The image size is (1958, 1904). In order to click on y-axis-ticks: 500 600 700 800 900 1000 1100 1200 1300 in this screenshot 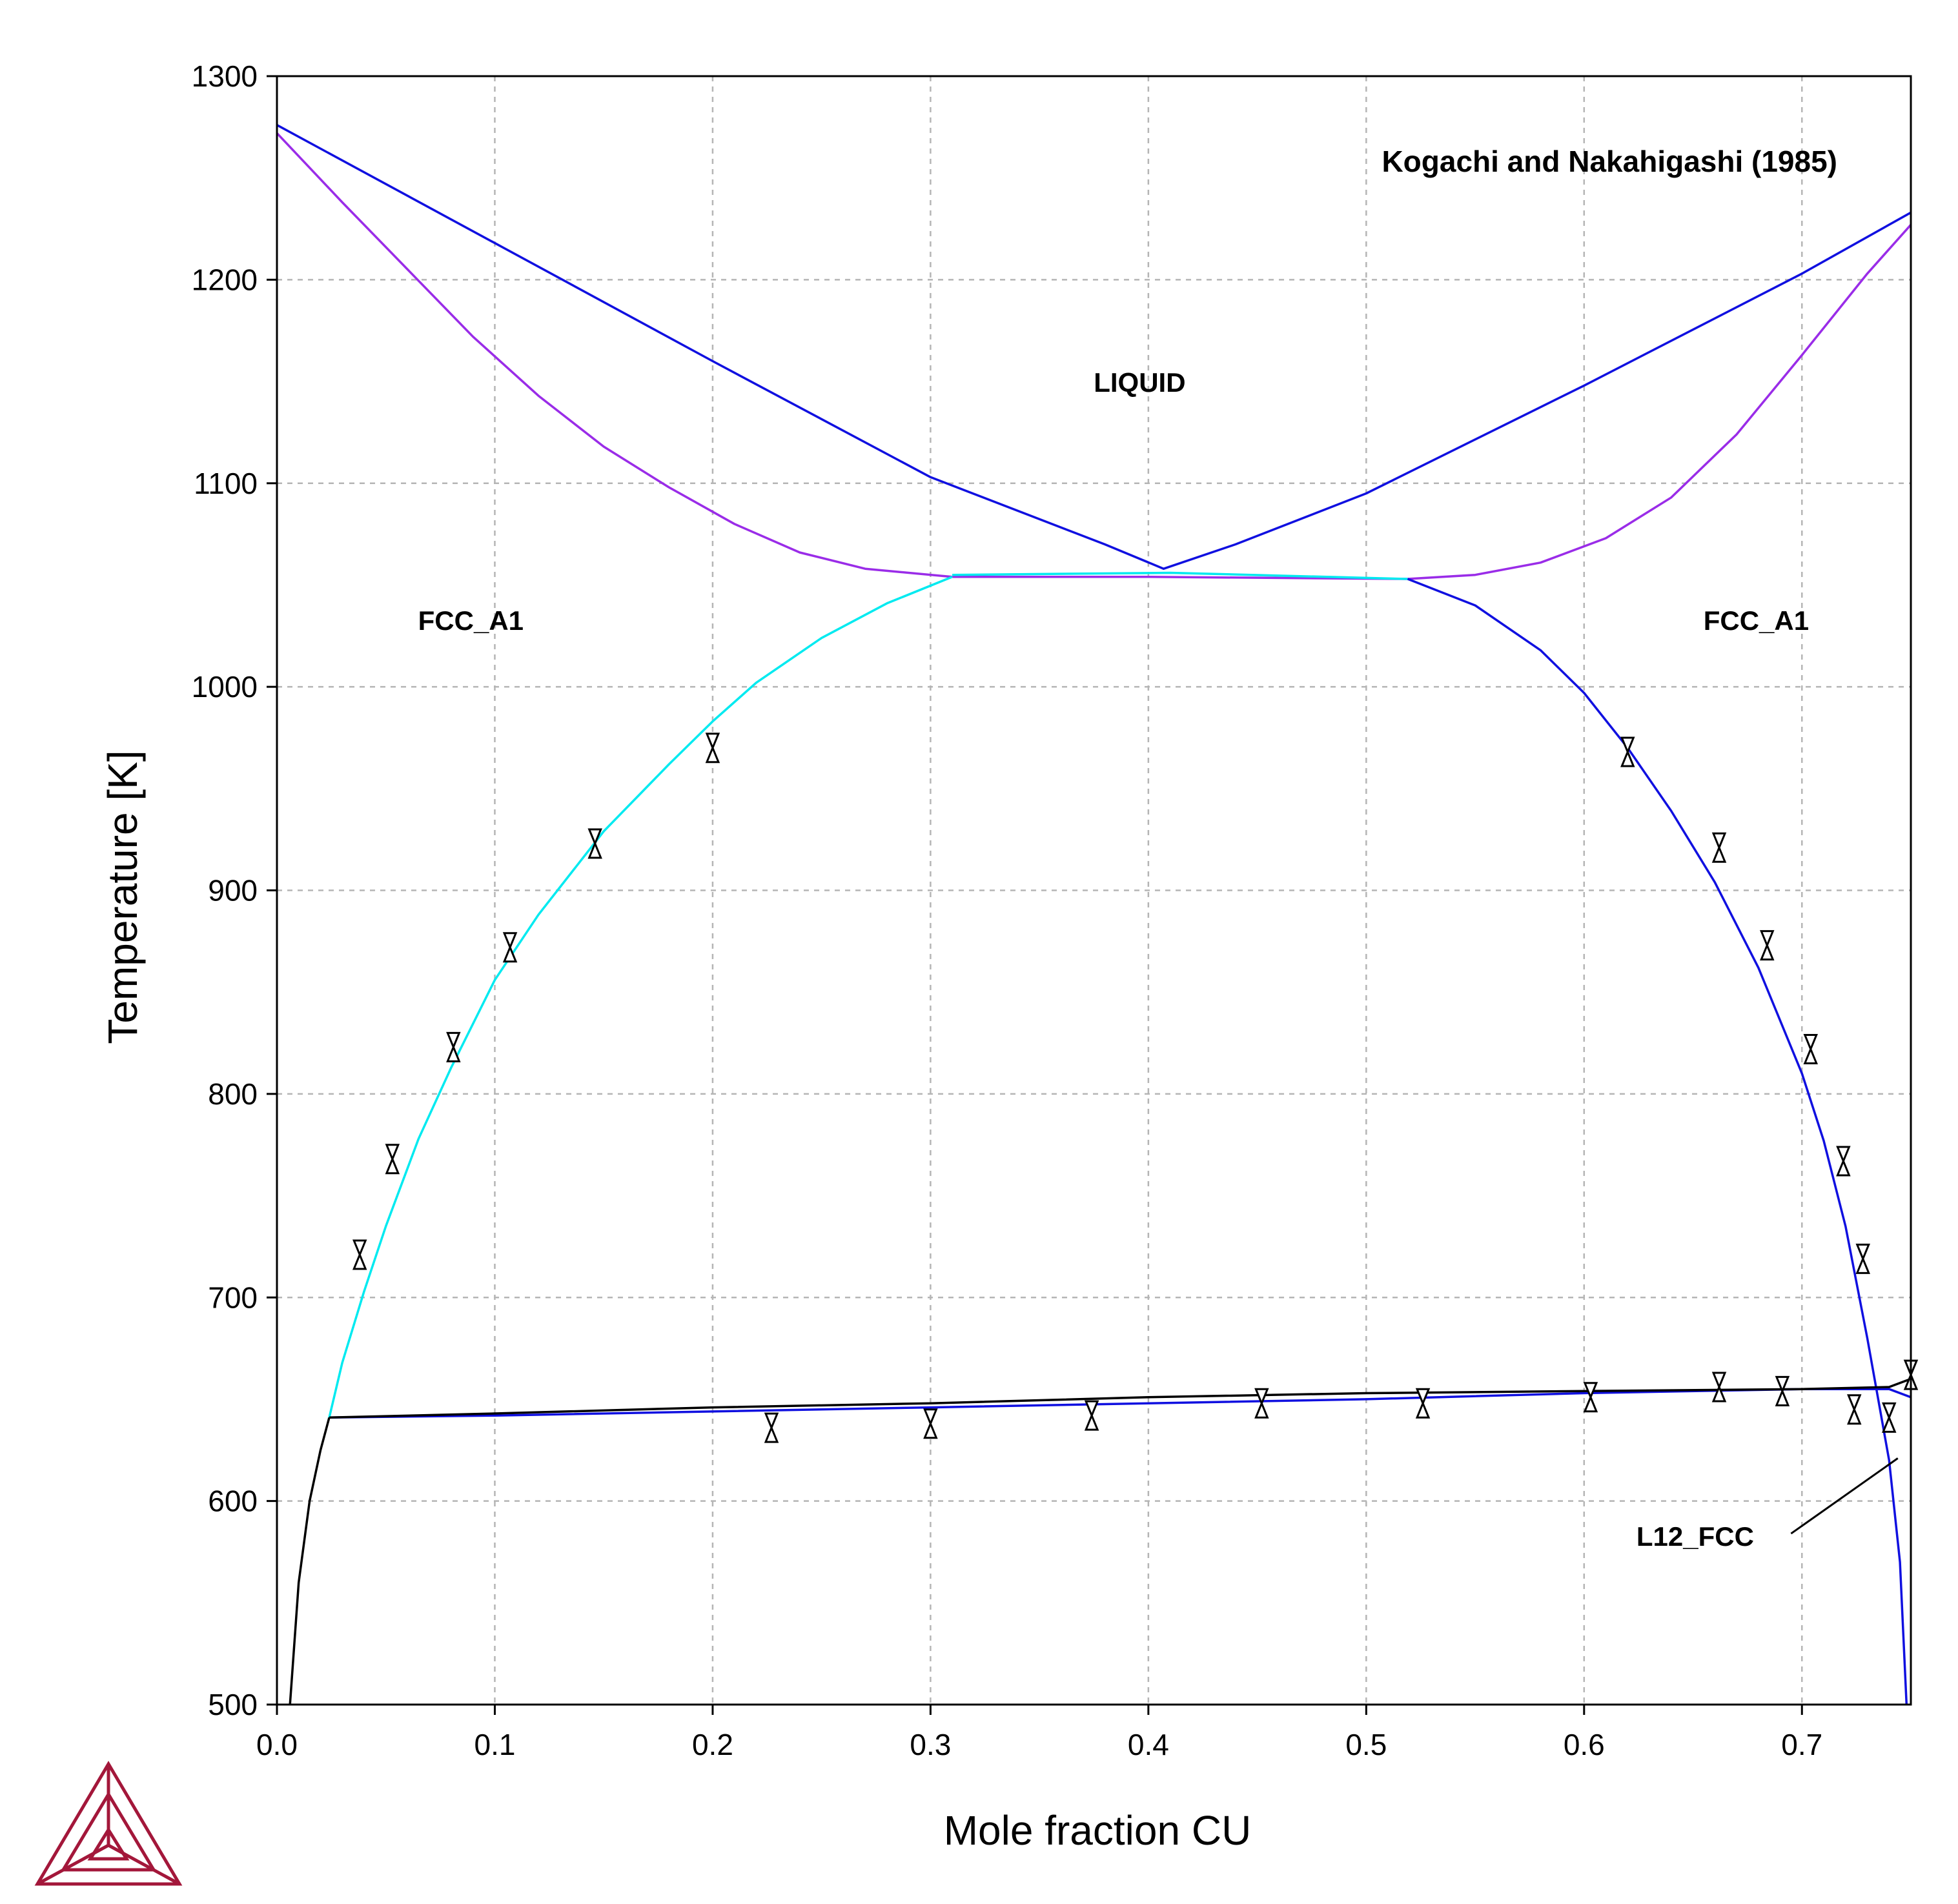, I will do `click(234, 890)`.